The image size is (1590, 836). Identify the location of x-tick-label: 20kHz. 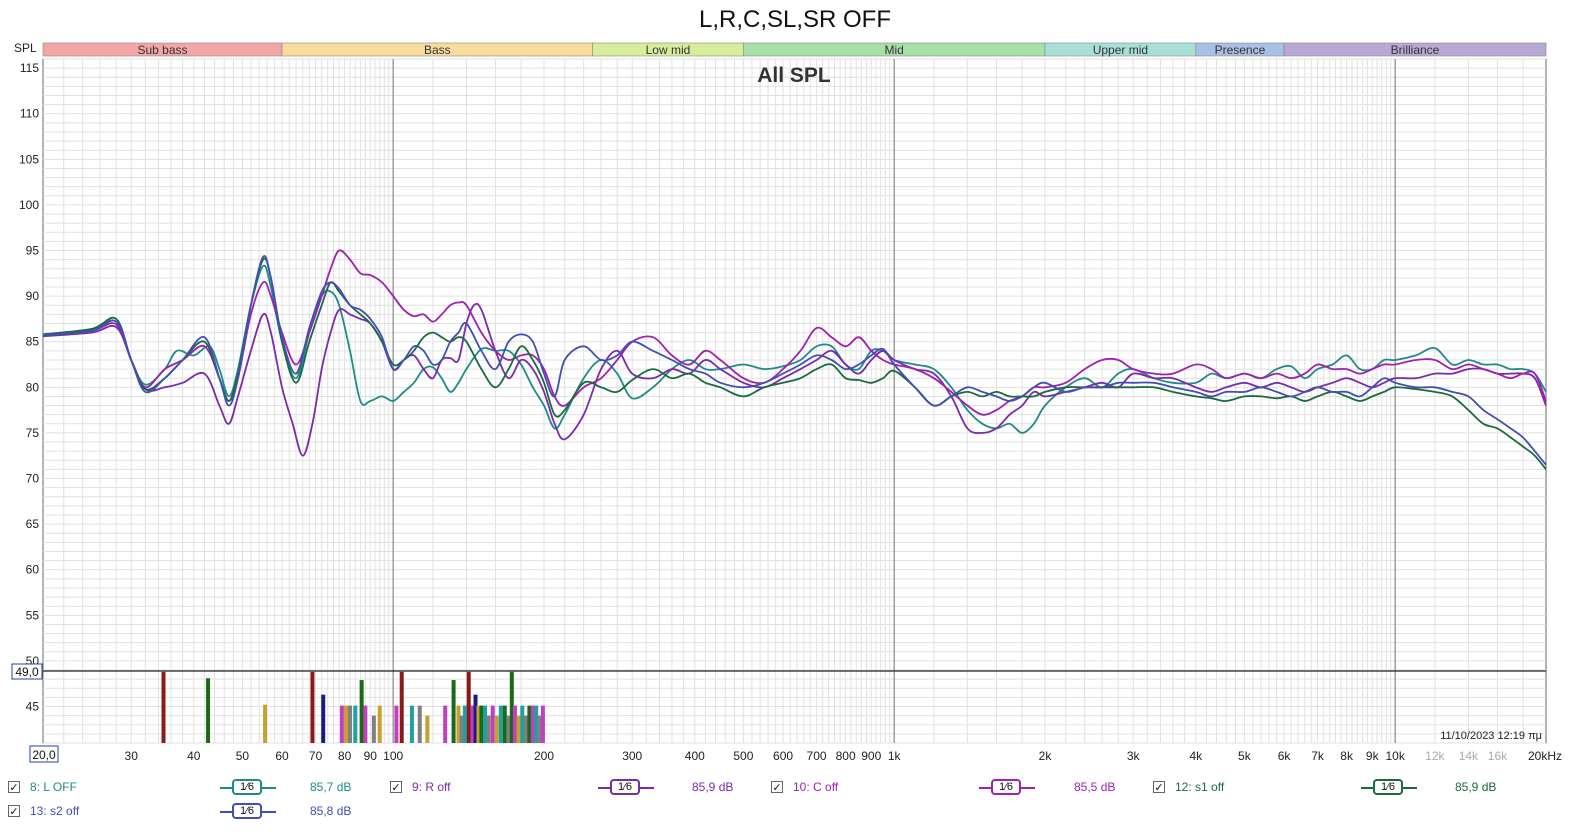
(1545, 756).